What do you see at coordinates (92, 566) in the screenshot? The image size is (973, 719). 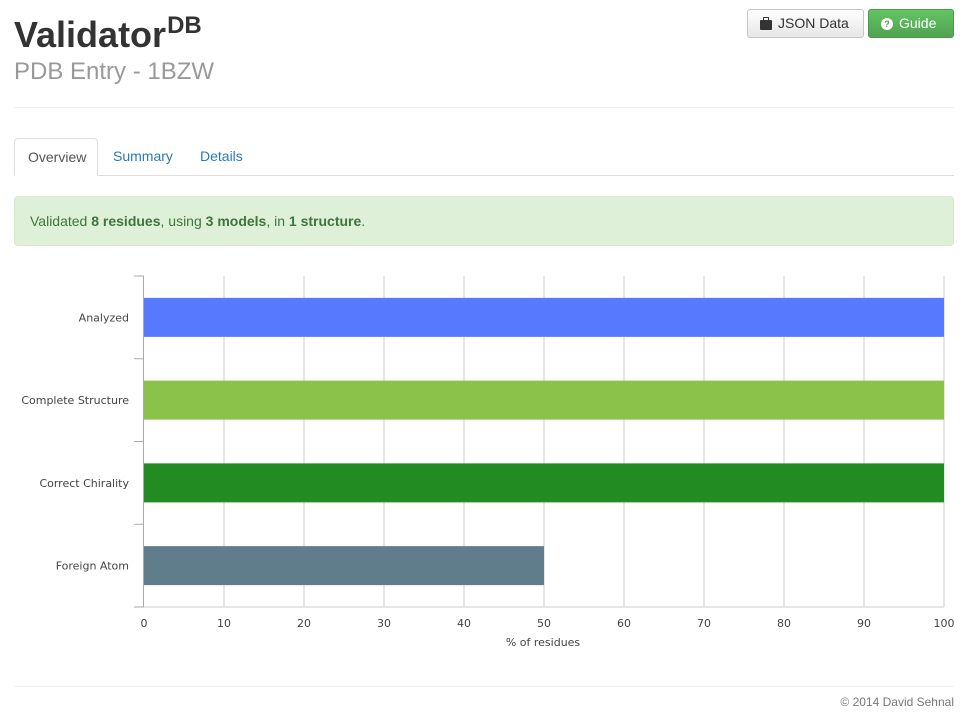 I see `category-label: Foreign Atom` at bounding box center [92, 566].